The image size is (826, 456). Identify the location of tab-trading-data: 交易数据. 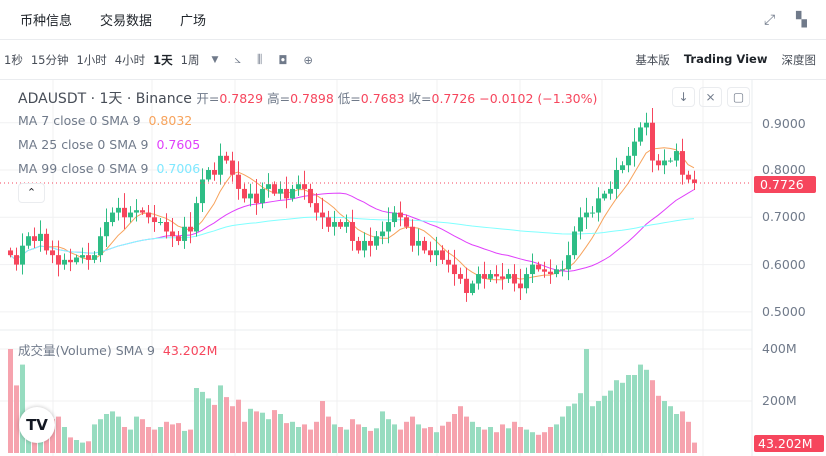
(126, 21).